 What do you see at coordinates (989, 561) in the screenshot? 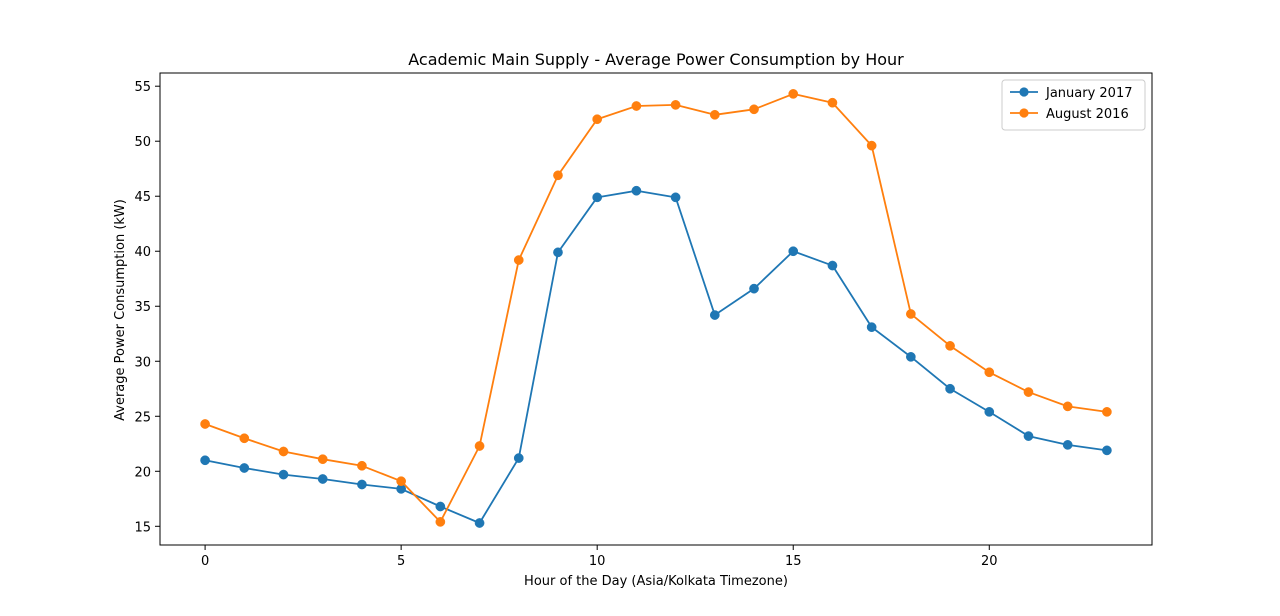
I see `x-tick-label: 20` at bounding box center [989, 561].